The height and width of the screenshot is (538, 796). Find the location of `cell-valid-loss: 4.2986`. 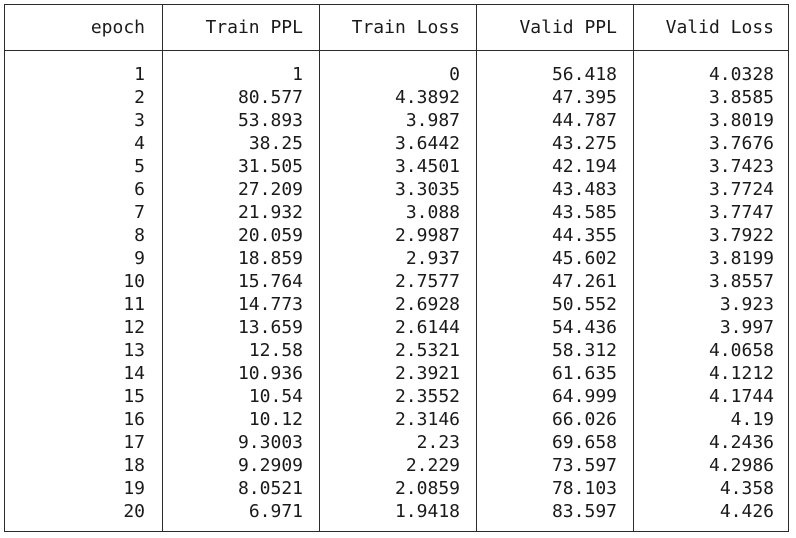

cell-valid-loss: 4.2986 is located at coordinates (741, 465).